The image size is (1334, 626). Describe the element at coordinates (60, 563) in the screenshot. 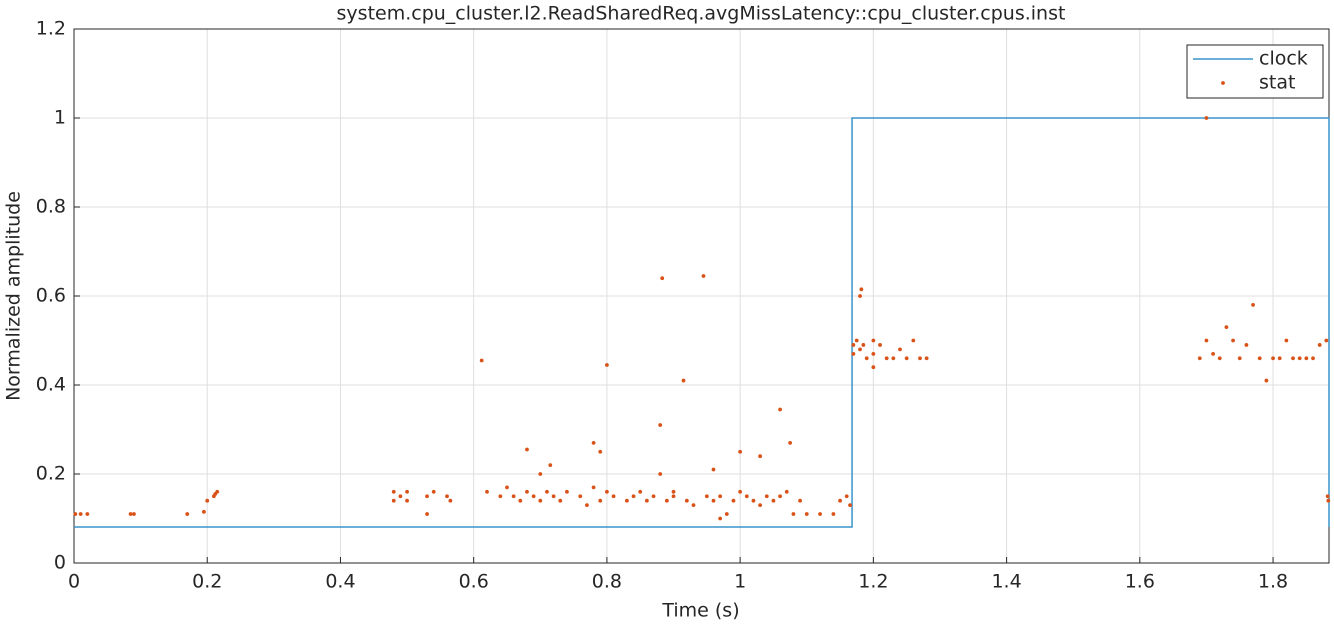

I see `y-tick-label: 0` at that location.